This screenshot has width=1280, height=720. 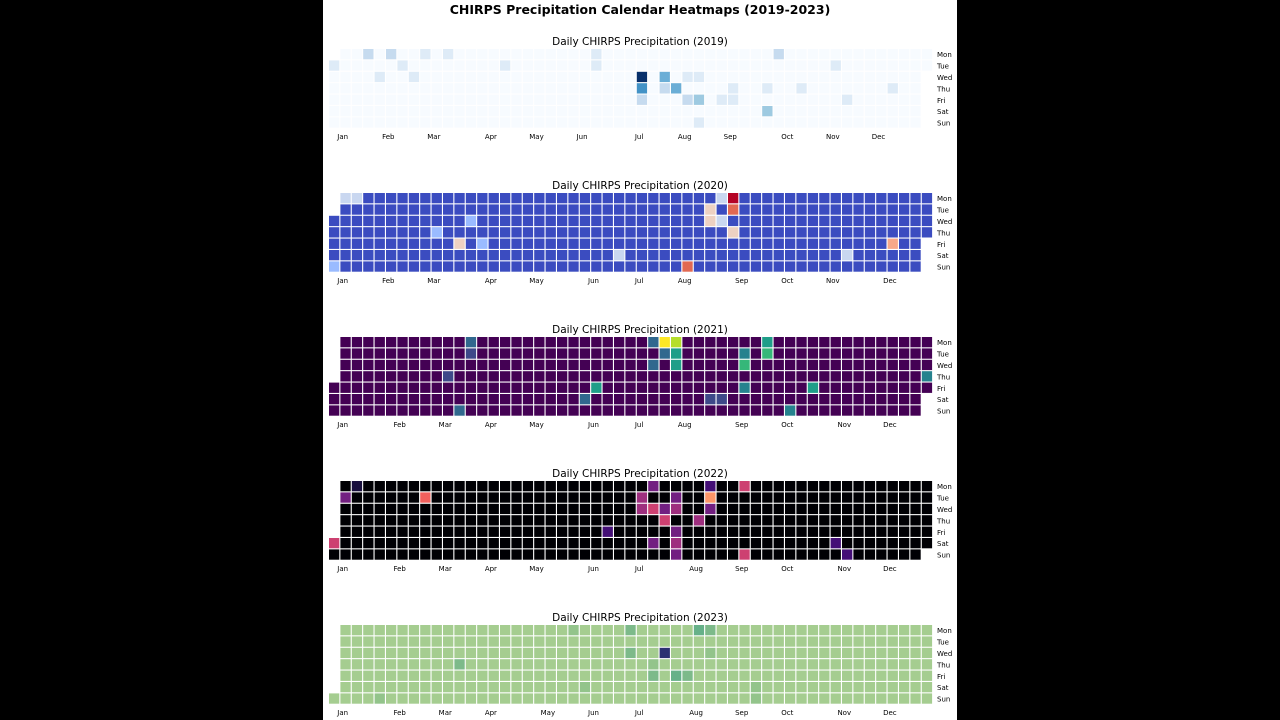 What do you see at coordinates (941, 677) in the screenshot?
I see `day-label: Fri` at bounding box center [941, 677].